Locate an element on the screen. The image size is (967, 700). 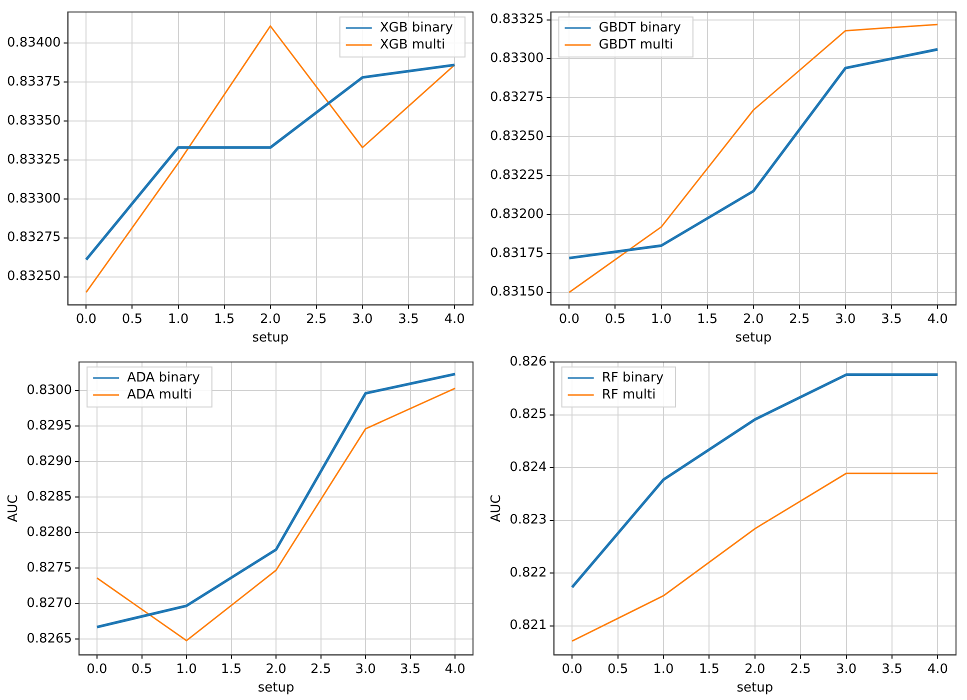
y-tick-label: 0.8265 is located at coordinates (49, 639).